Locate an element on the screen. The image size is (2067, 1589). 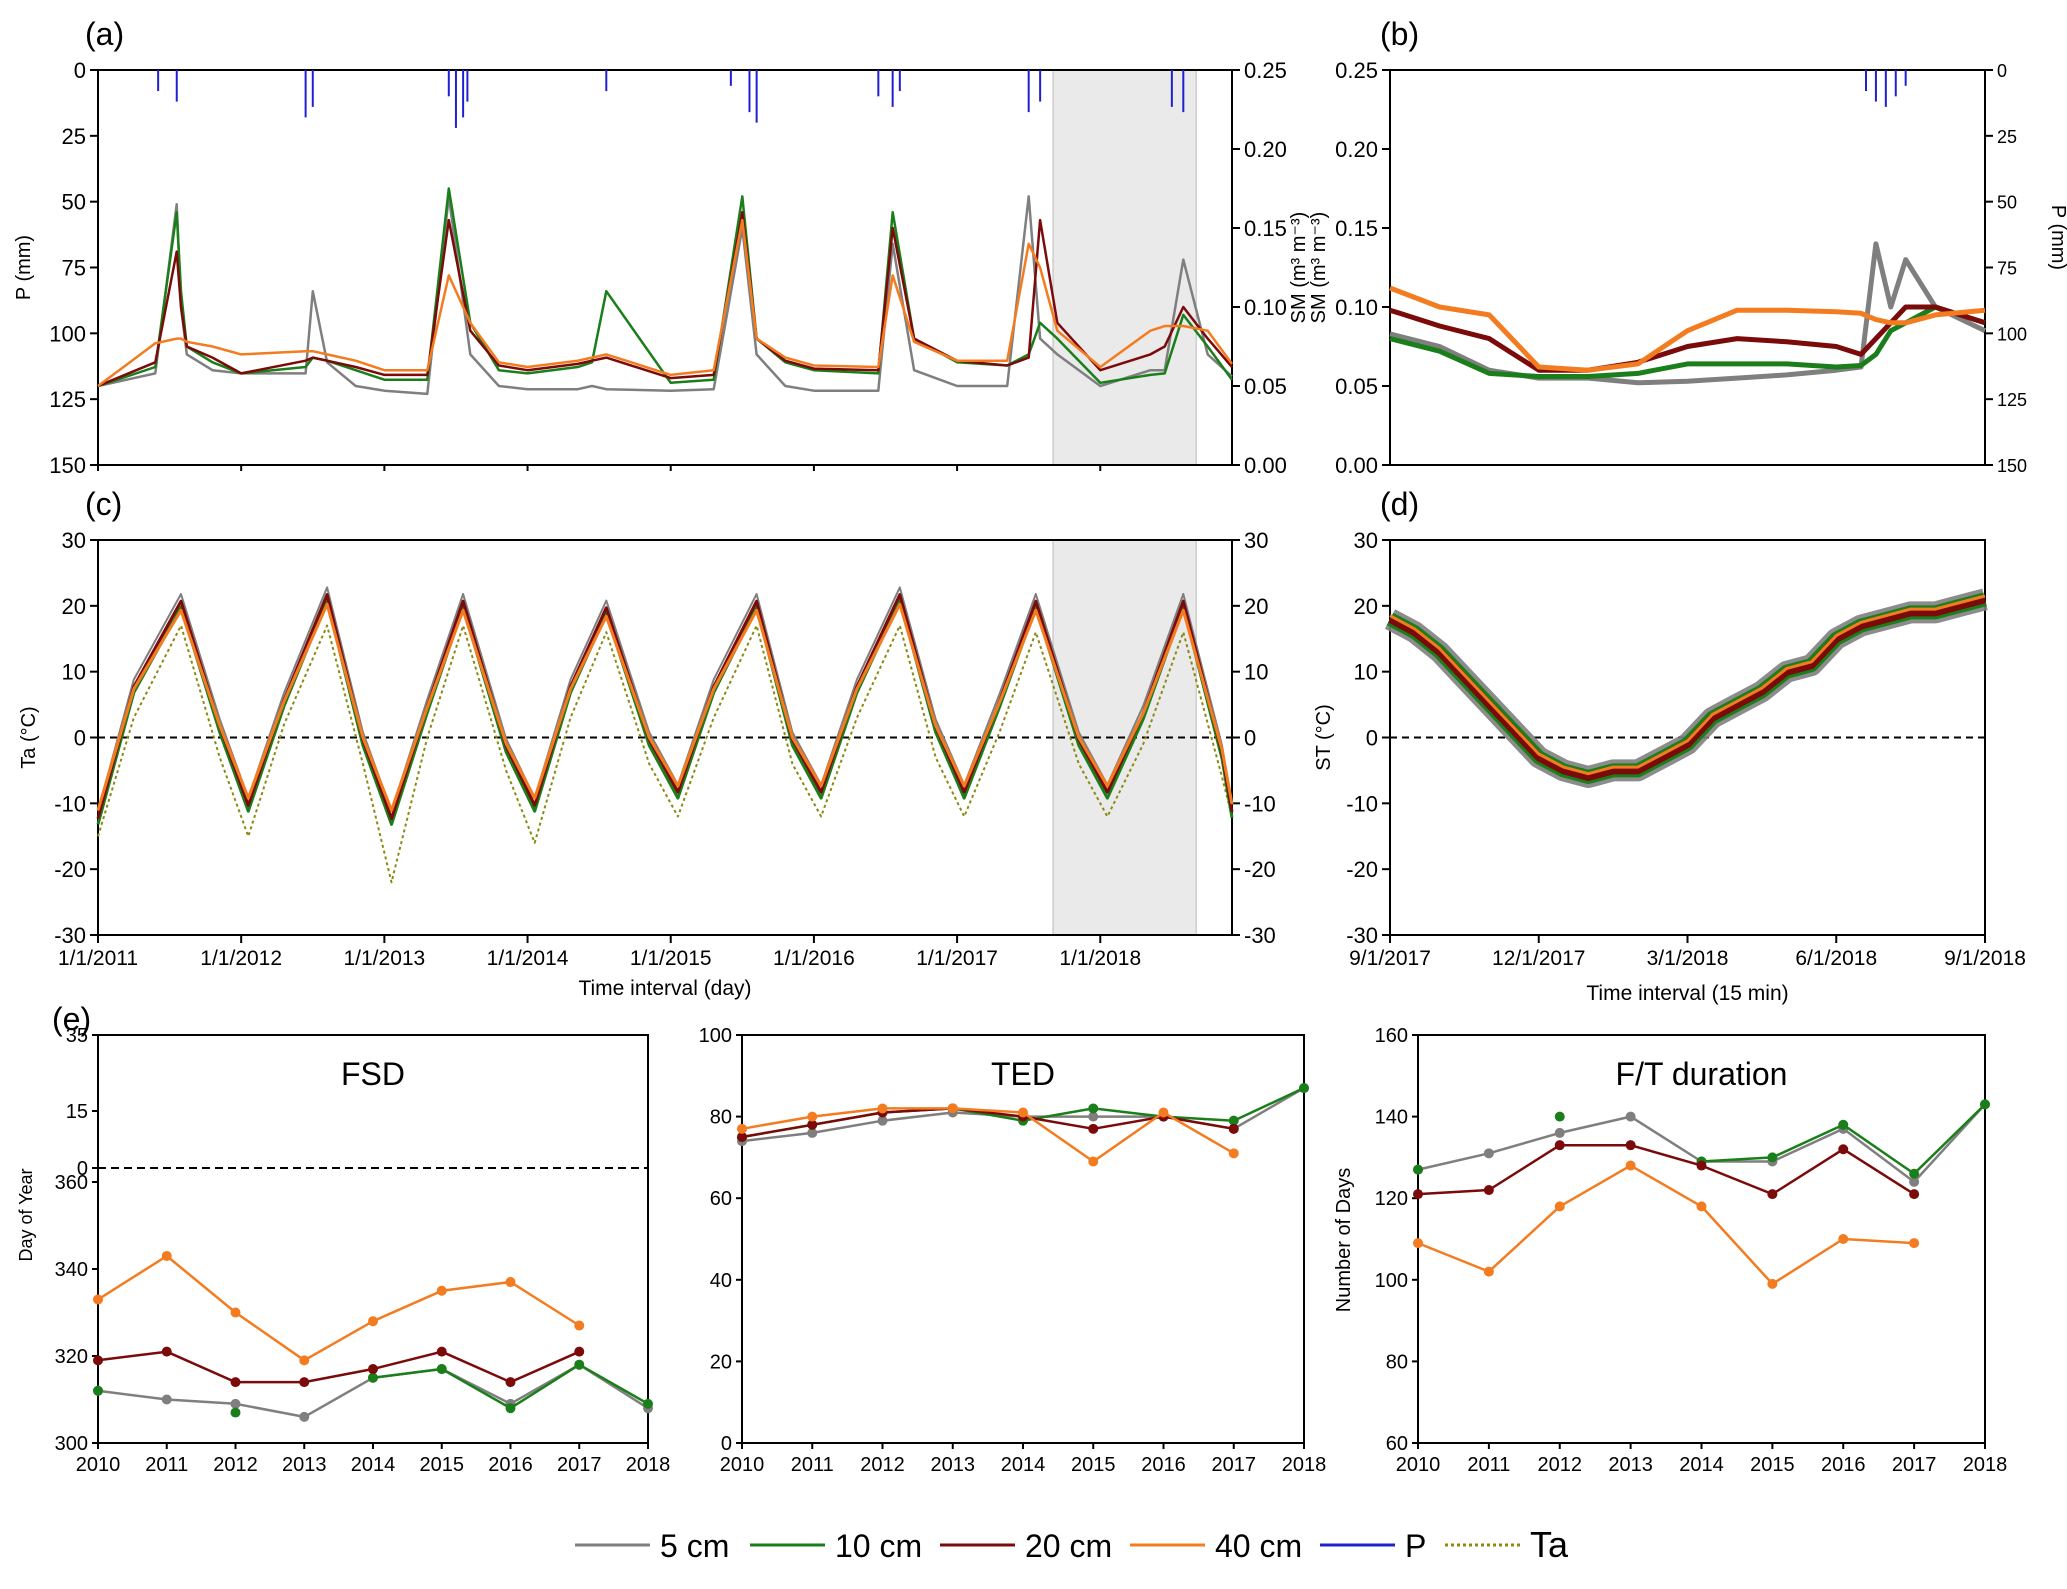
y-left-tick-label: -20 is located at coordinates (70, 869).